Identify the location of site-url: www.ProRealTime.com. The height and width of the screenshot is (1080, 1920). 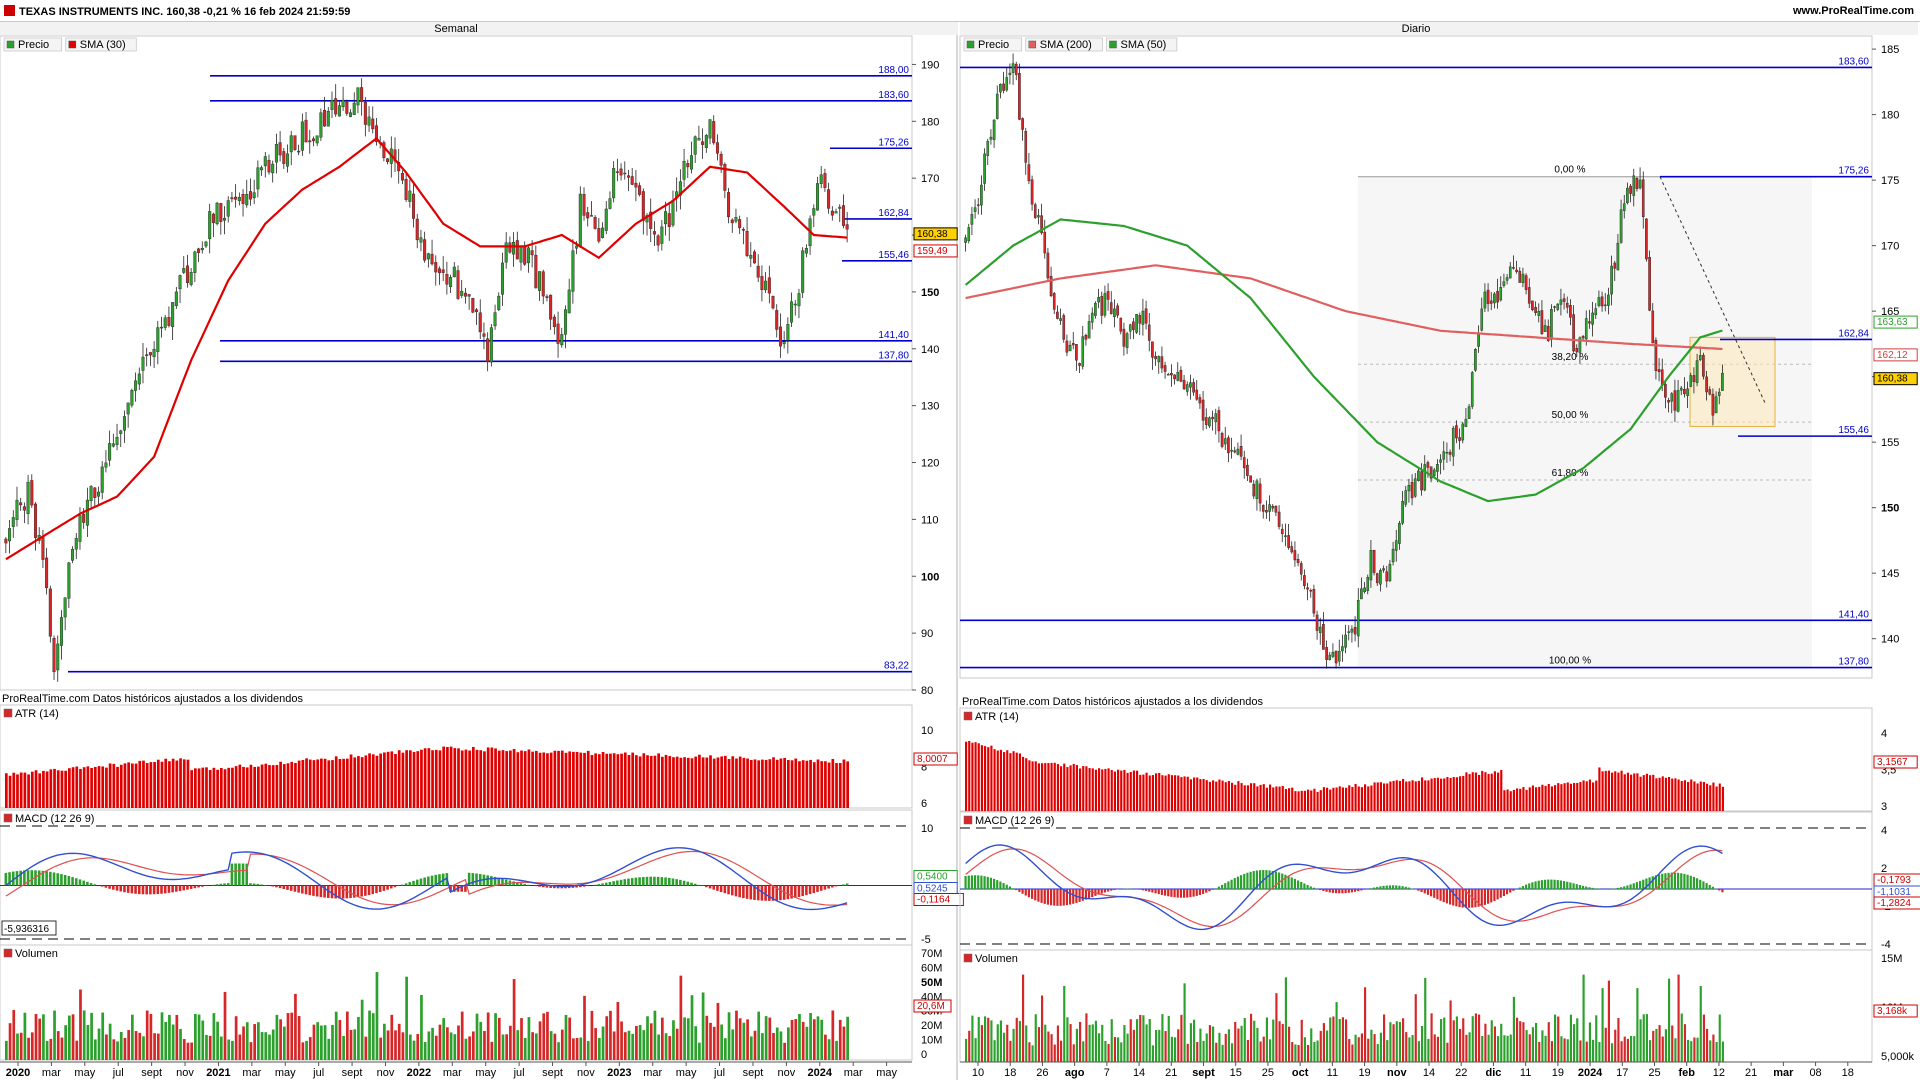
(1853, 11).